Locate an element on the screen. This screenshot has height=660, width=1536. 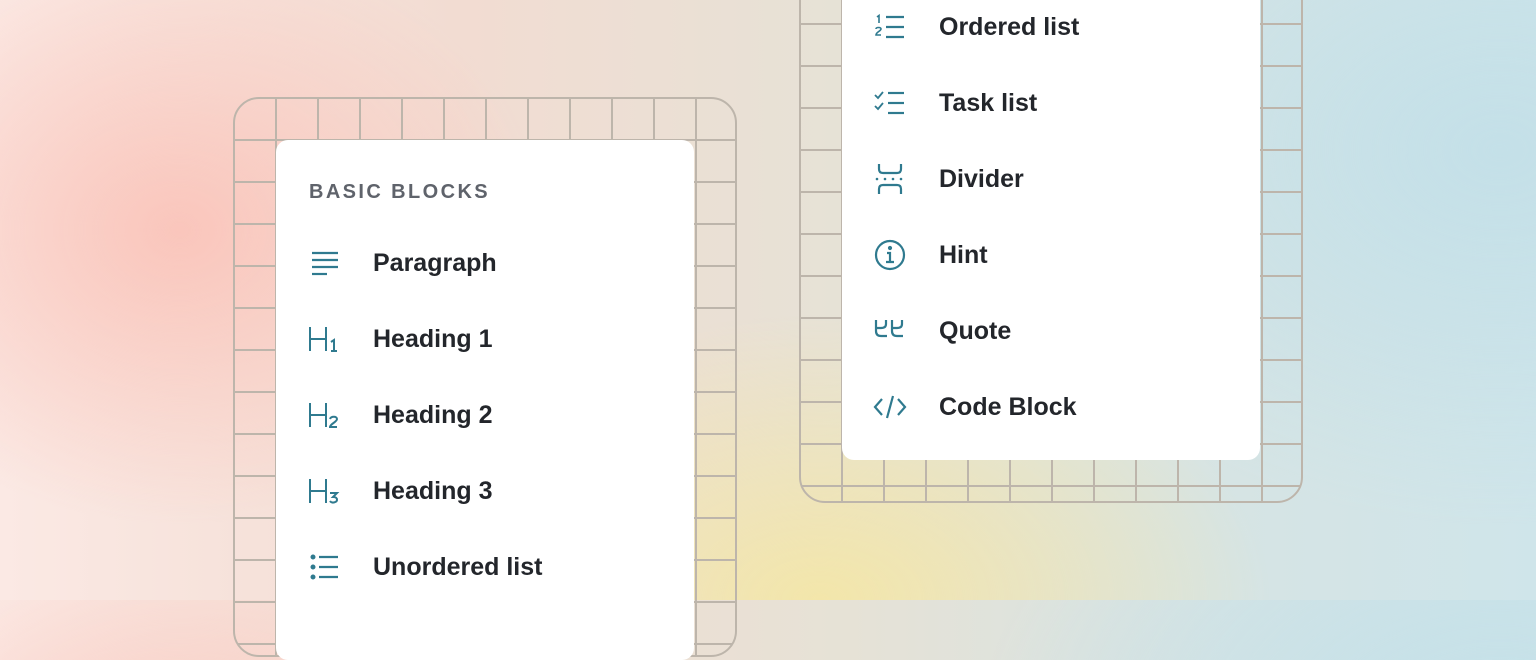
menu-item-label: Quote is located at coordinates (975, 330).